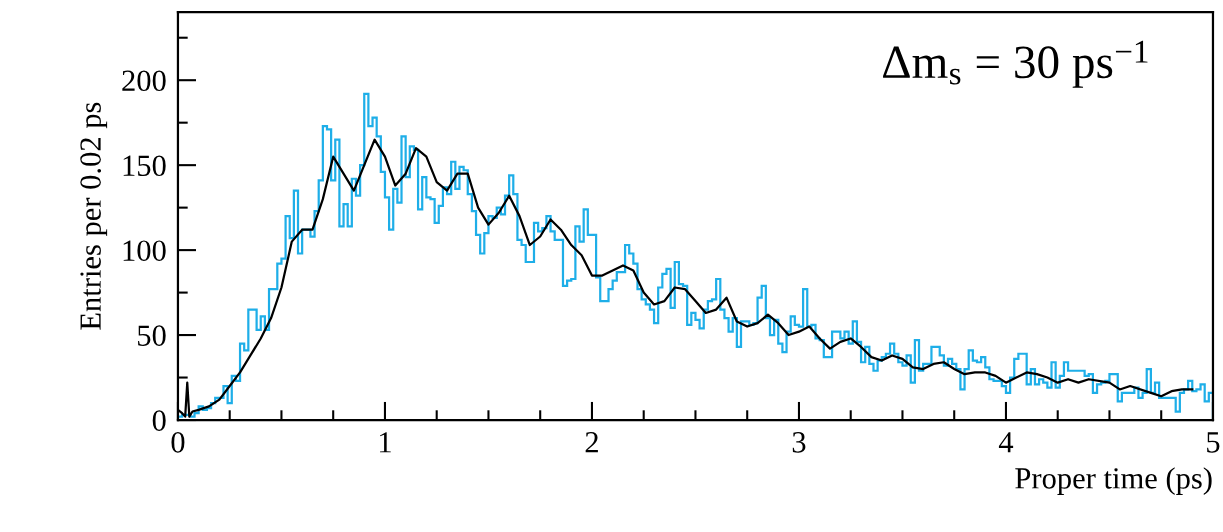  Describe the element at coordinates (799, 442) in the screenshot. I see `x-tick-label: 3` at that location.